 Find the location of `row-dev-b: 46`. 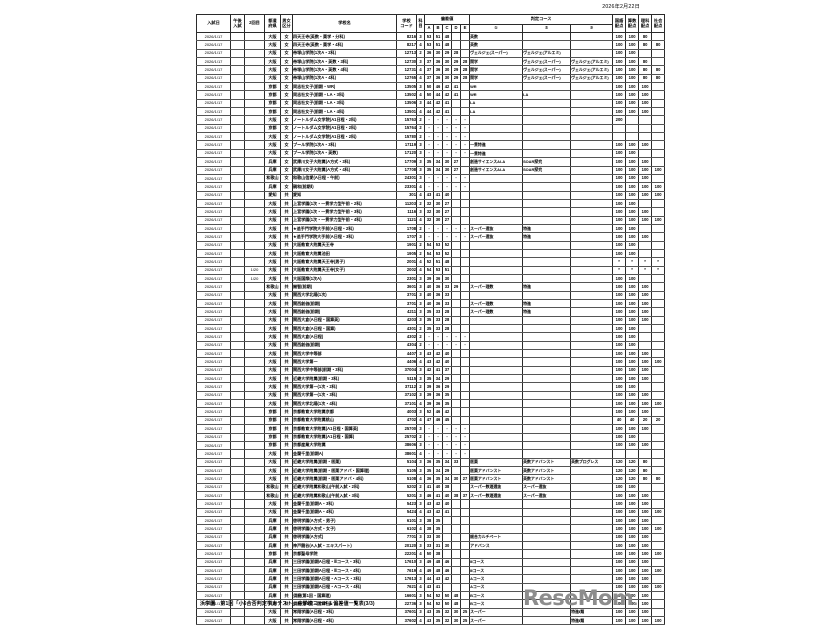

row-dev-b: 46 is located at coordinates (438, 420).